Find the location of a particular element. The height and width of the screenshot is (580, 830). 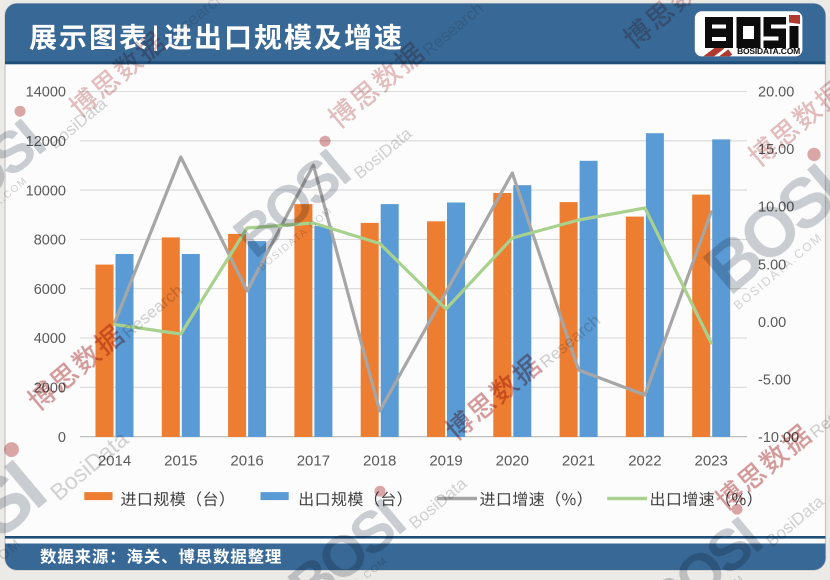

svg-text: 2015 is located at coordinates (180, 461).